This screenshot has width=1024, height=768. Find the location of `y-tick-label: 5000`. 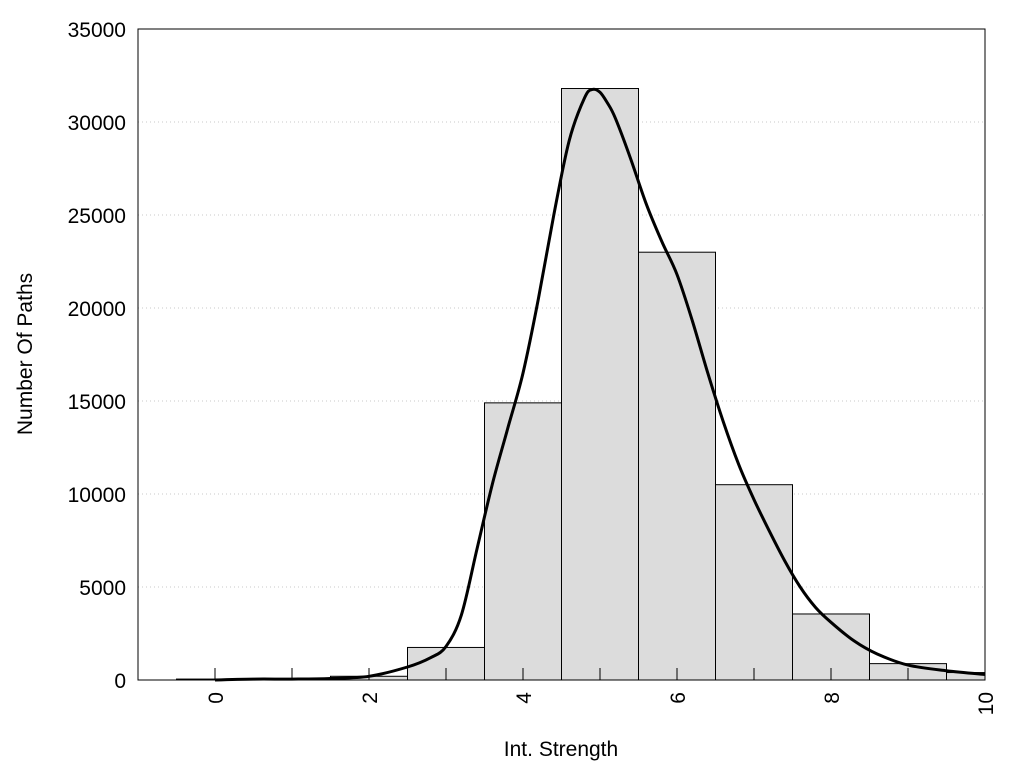

y-tick-label: 5000 is located at coordinates (102, 588).